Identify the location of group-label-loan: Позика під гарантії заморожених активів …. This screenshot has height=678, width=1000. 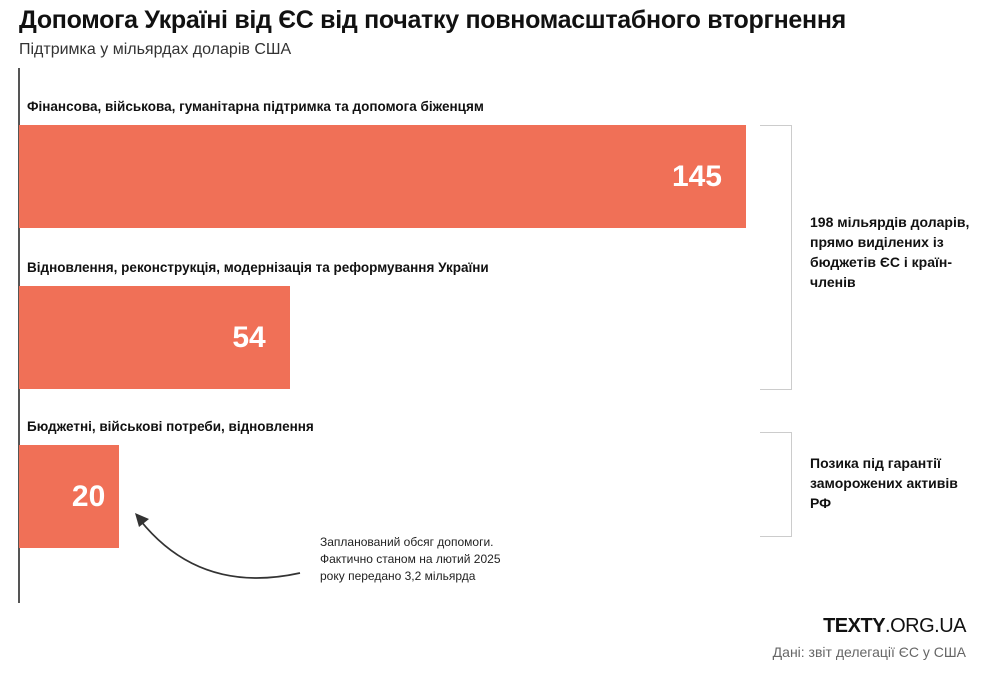
(884, 483).